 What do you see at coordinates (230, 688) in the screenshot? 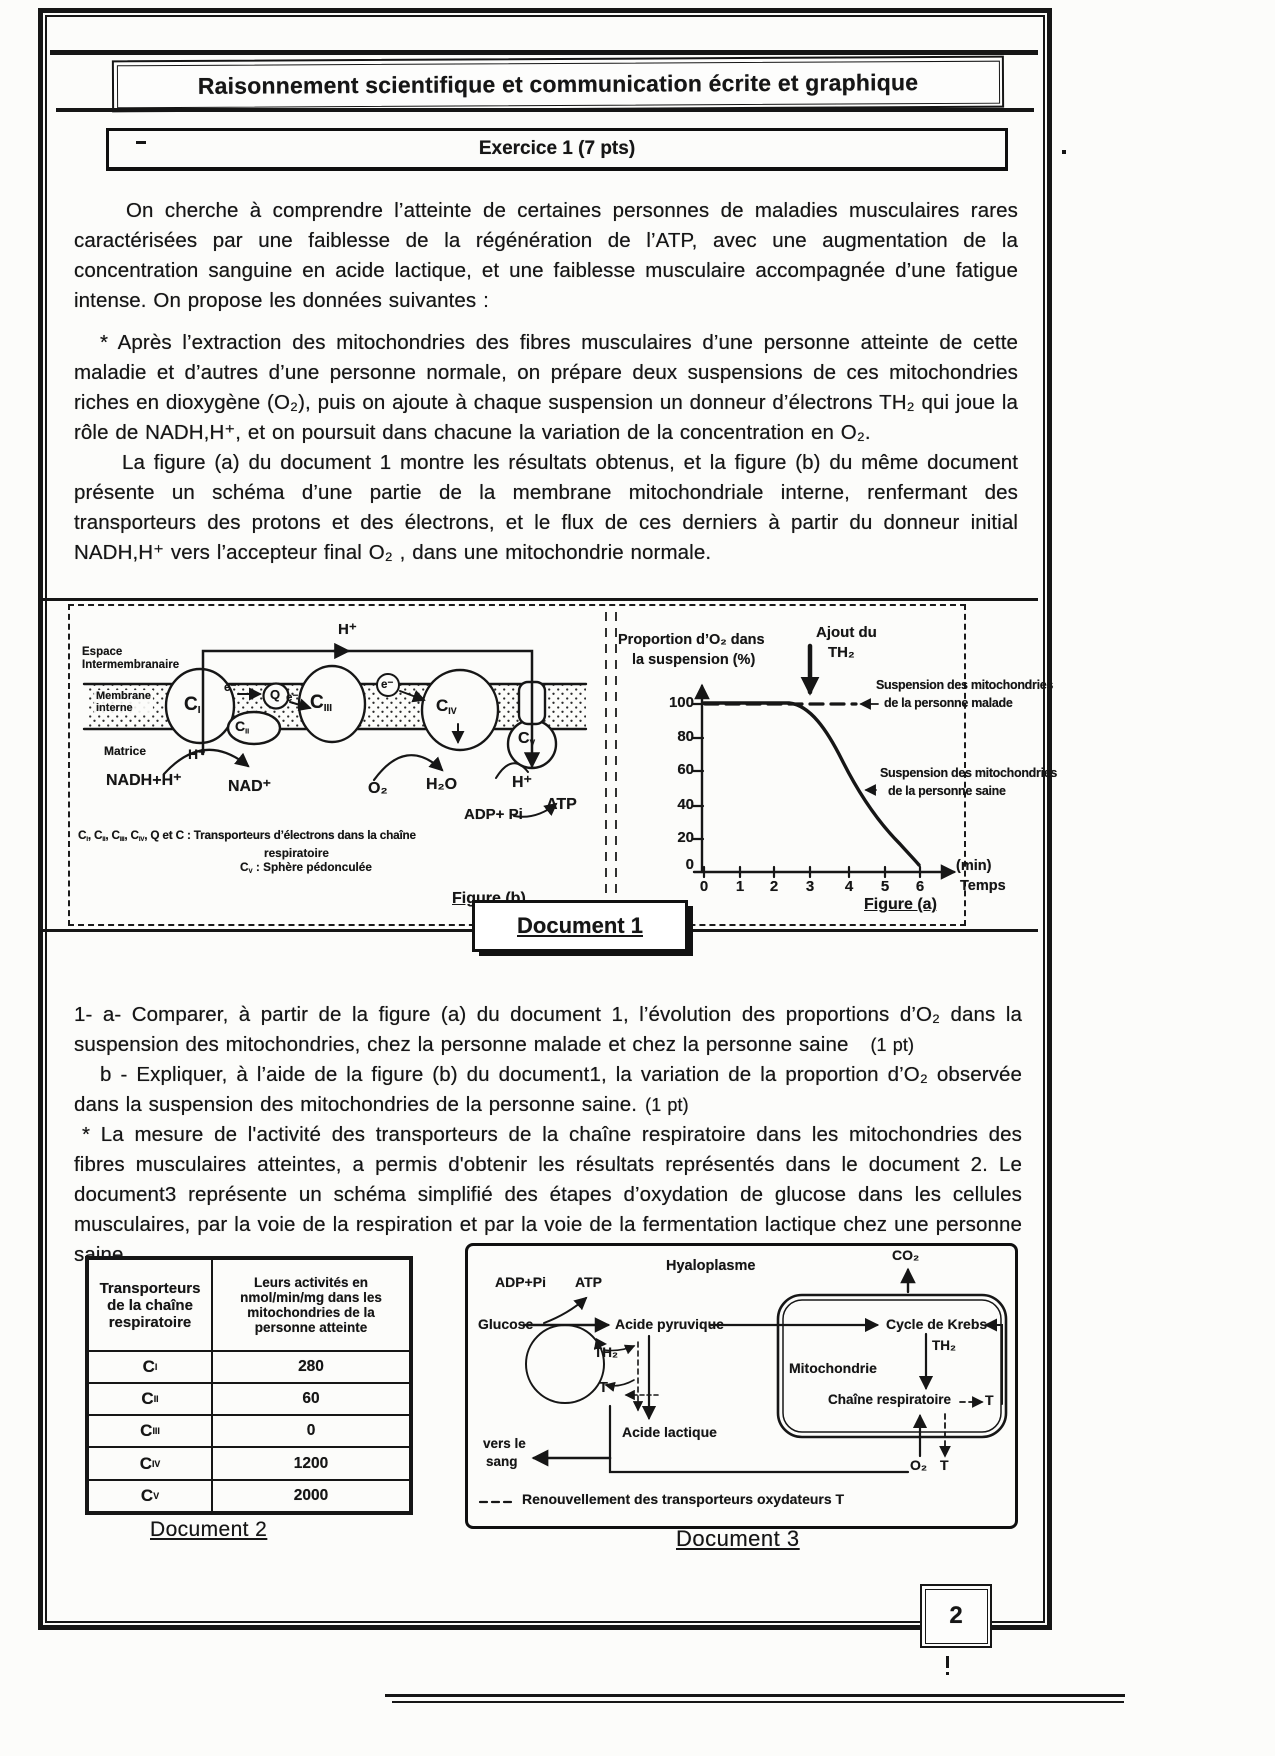
I see `label-electron-1: e⁻` at bounding box center [230, 688].